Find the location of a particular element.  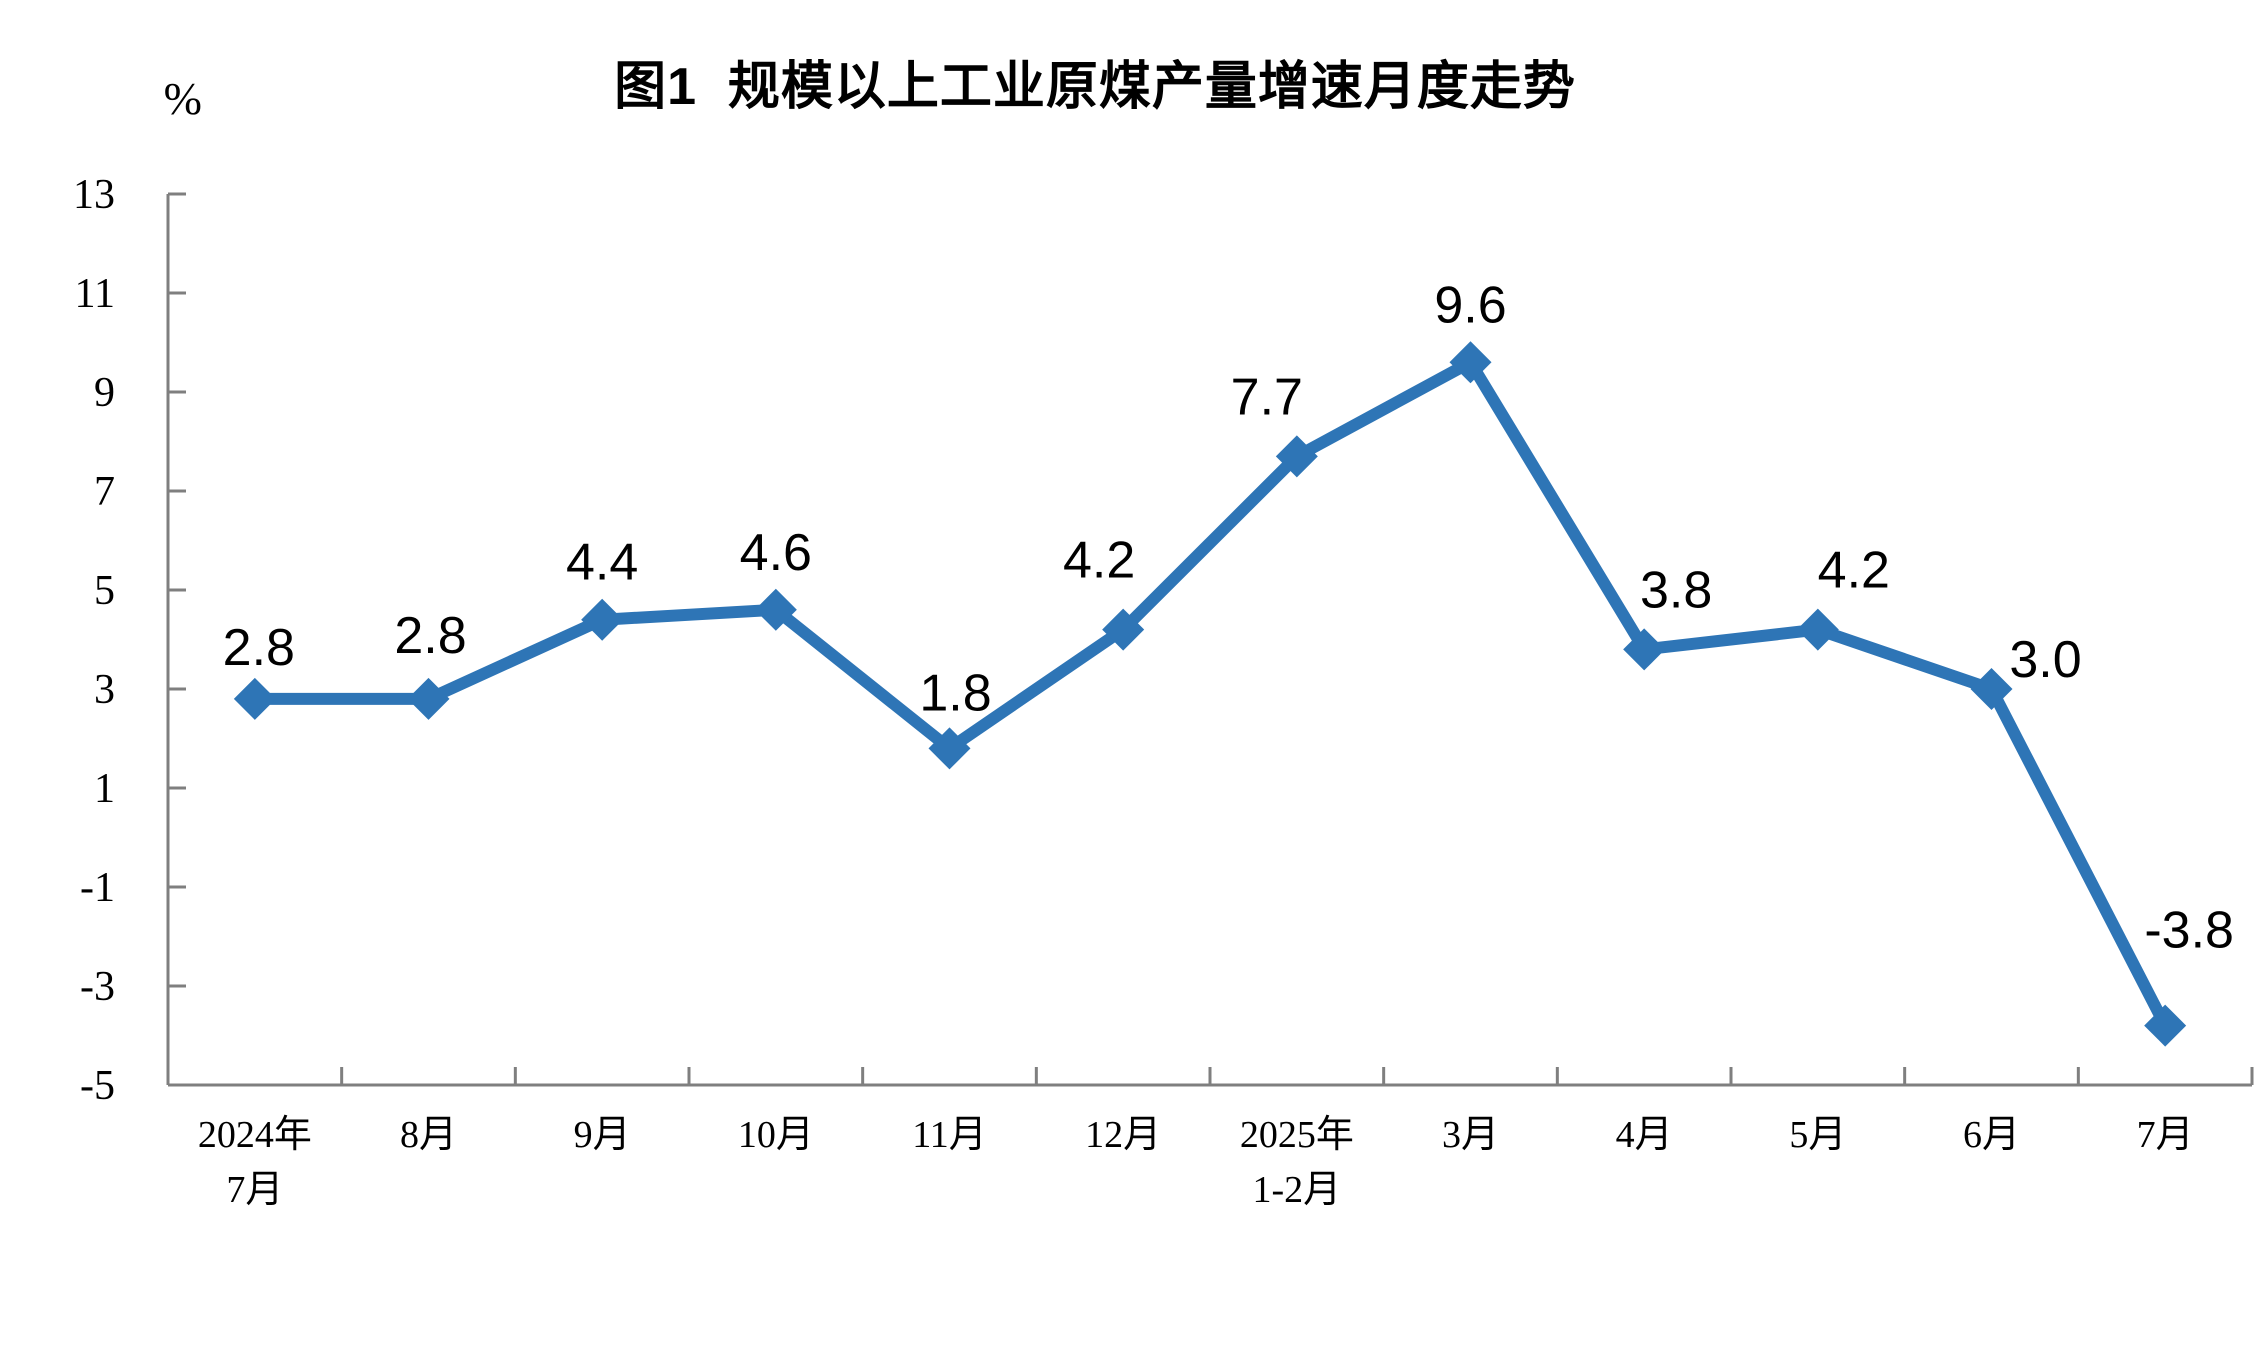

x-axis-category-label: 3月 is located at coordinates (1470, 1135).